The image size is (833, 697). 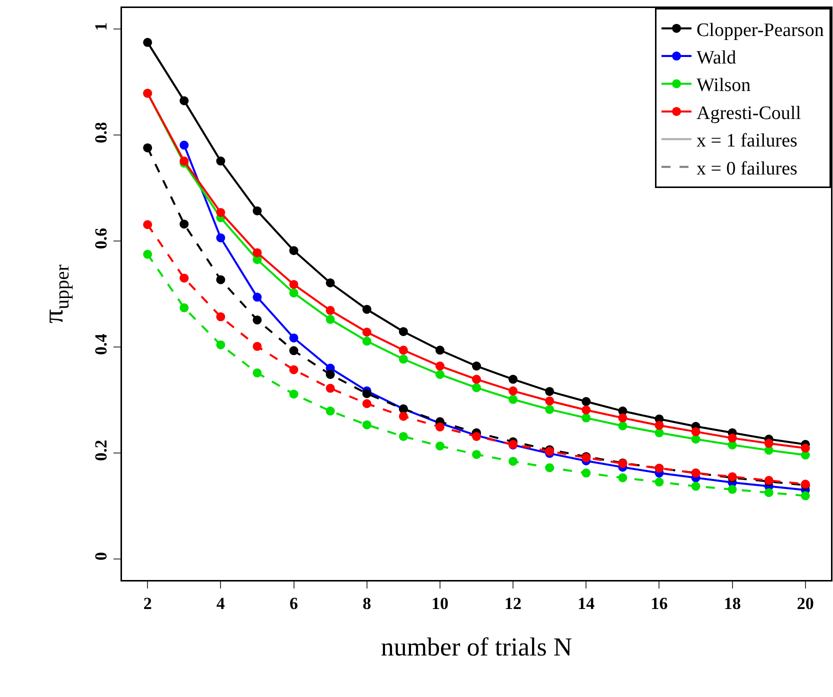 I want to click on y-tick-label: 0.6, so click(x=101, y=239).